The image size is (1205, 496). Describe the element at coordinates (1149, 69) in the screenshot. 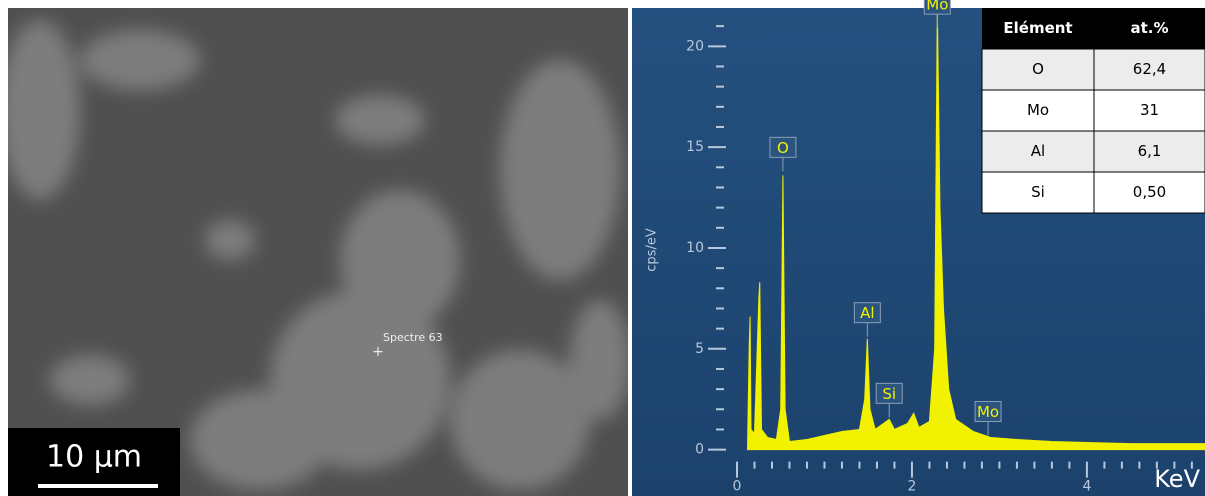

I see `table-cell: 62,4` at that location.